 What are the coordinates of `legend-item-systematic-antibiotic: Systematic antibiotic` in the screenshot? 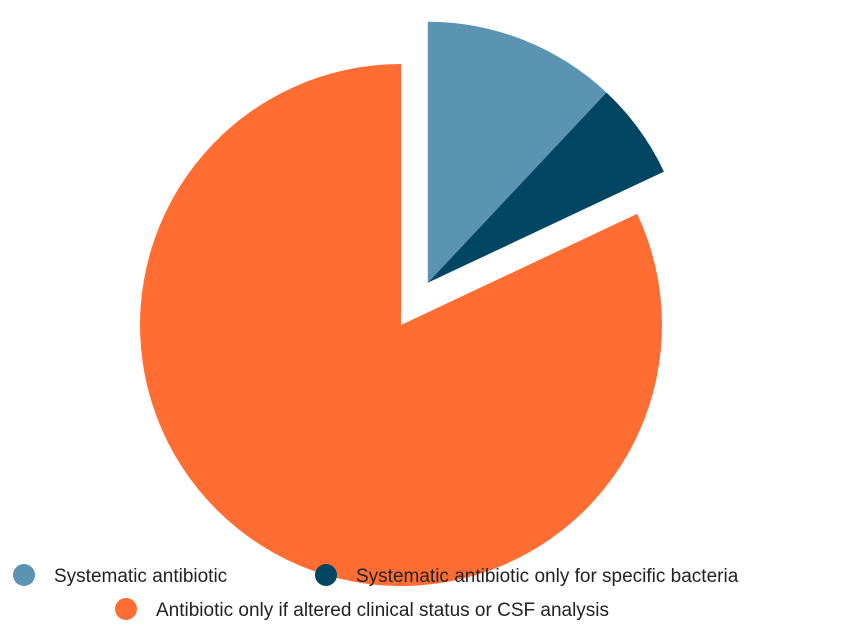 It's located at (120, 575).